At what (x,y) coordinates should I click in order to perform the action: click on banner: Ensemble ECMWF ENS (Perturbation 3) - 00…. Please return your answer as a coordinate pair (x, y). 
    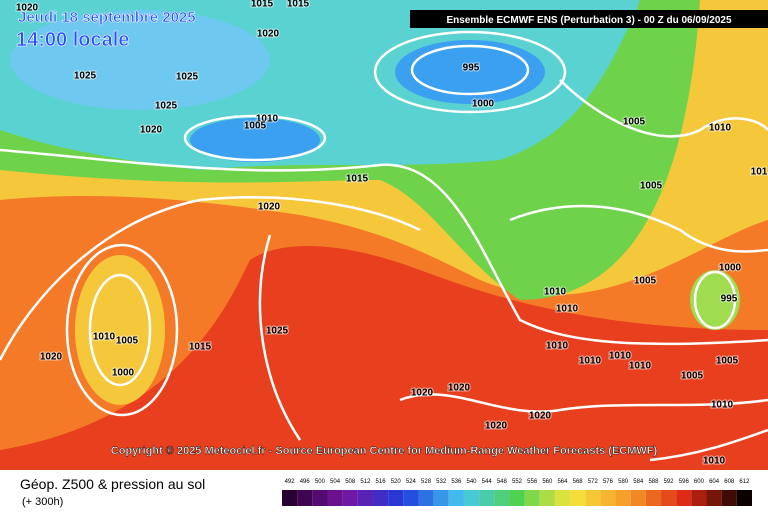
    Looking at the image, I should click on (589, 20).